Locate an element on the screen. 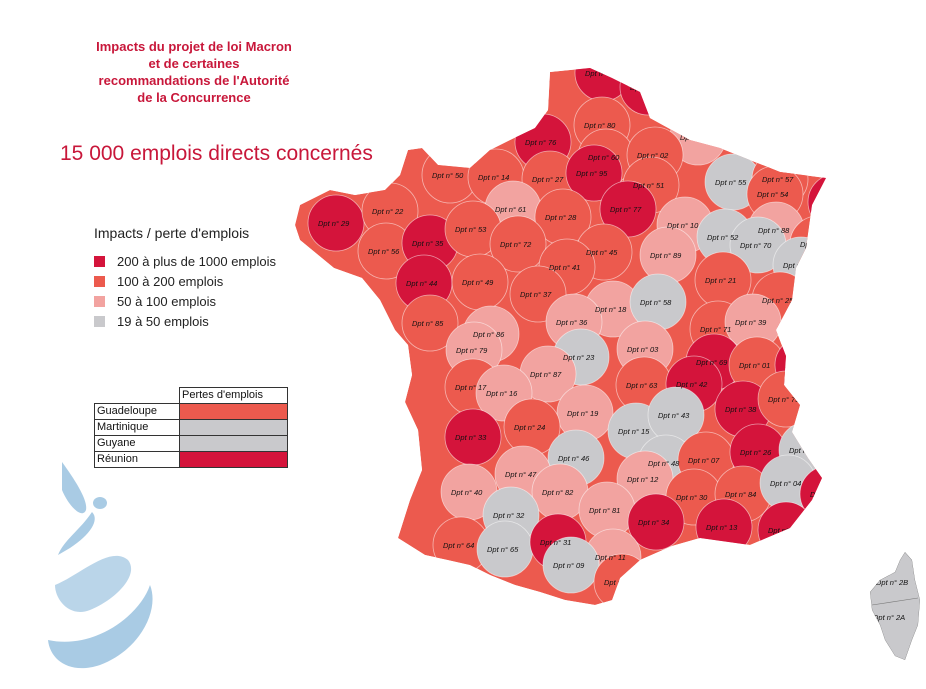 The image size is (926, 689). department-label: Dpt n° 72 is located at coordinates (516, 244).